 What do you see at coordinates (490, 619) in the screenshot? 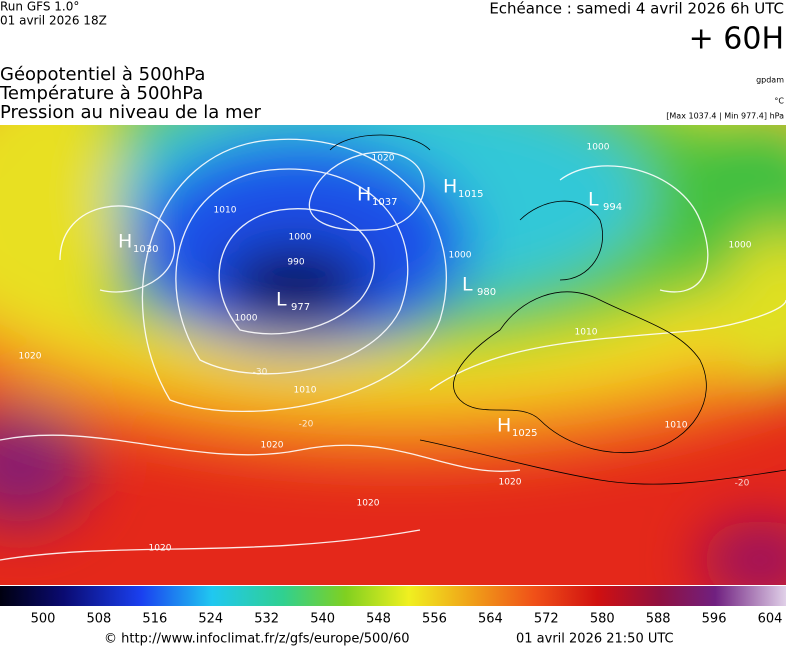
I see `colorbar-tick-label: 564` at bounding box center [490, 619].